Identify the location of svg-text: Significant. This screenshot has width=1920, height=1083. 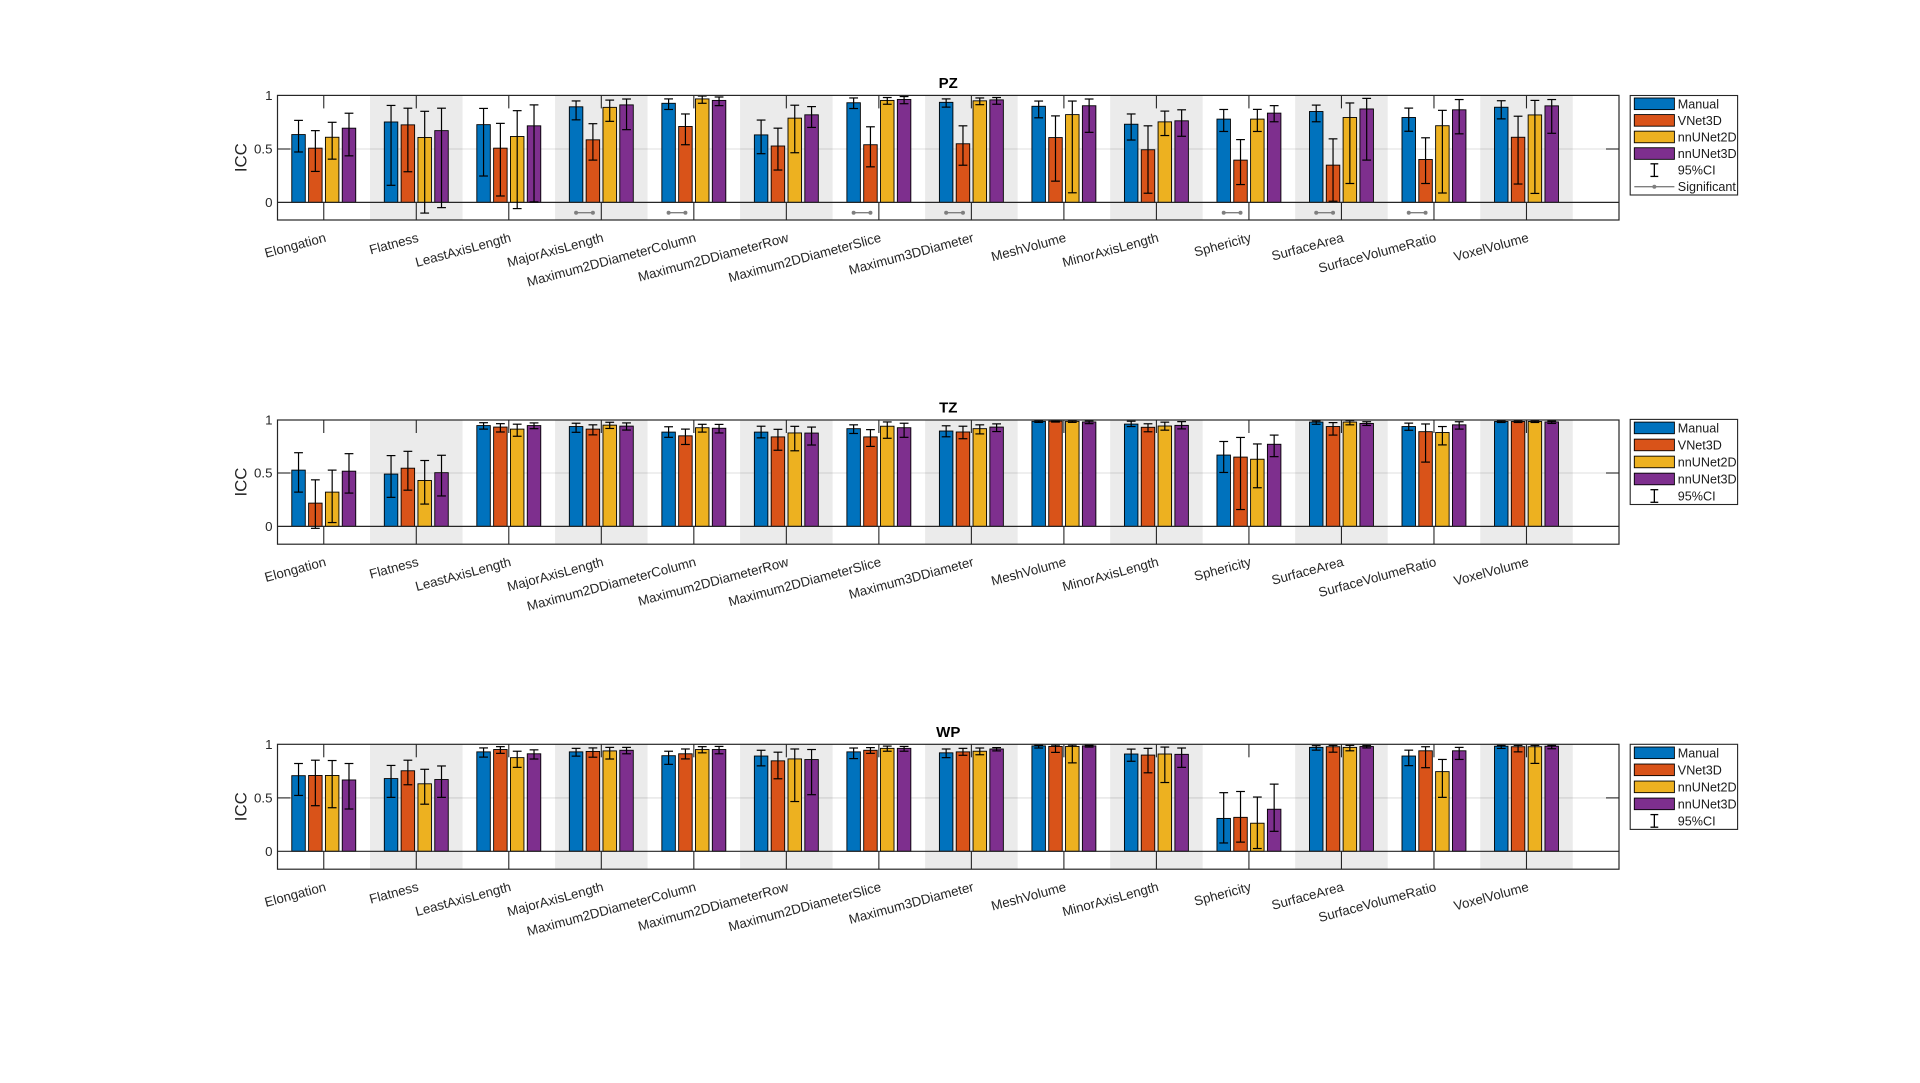
(1707, 187).